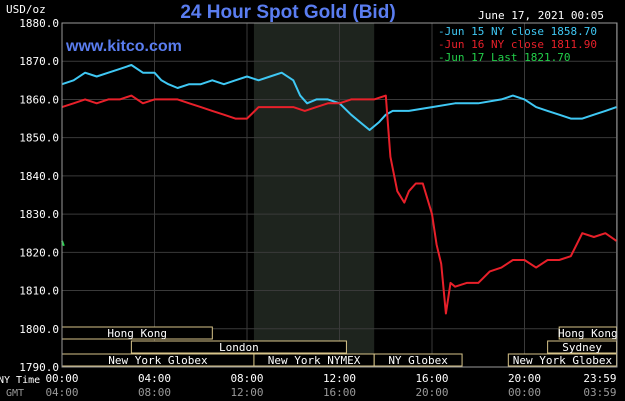 This screenshot has height=401, width=625. What do you see at coordinates (431, 392) in the screenshot?
I see `x-tick-label-gmt: 20:00` at bounding box center [431, 392].